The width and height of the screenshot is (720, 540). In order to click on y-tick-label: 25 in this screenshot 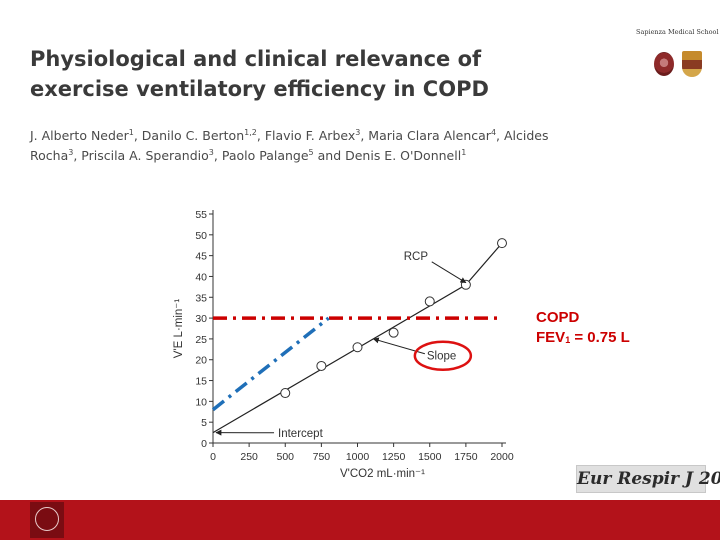, I will do `click(201, 340)`.